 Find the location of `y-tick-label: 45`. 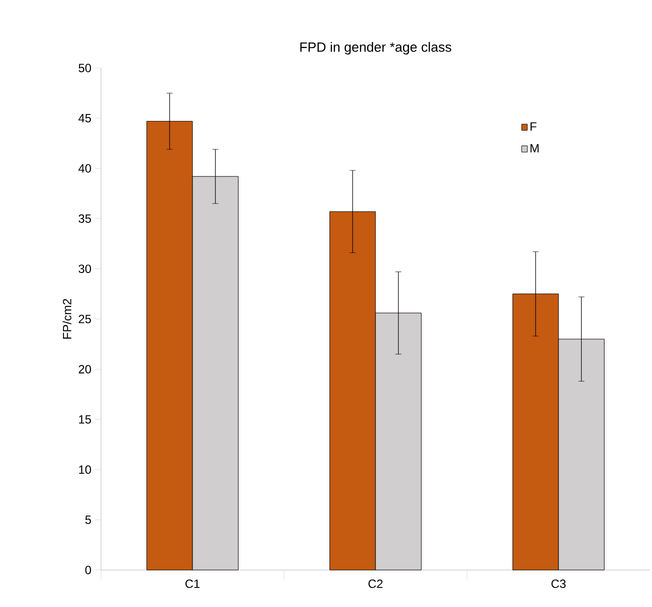

y-tick-label: 45 is located at coordinates (84, 118).